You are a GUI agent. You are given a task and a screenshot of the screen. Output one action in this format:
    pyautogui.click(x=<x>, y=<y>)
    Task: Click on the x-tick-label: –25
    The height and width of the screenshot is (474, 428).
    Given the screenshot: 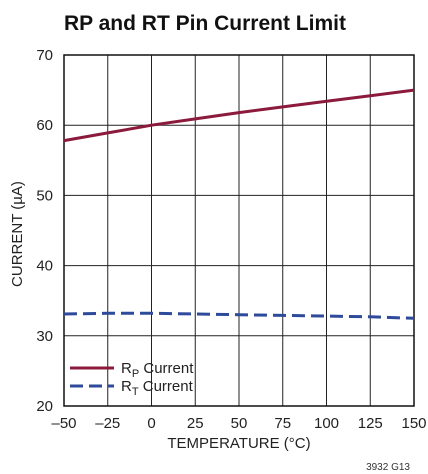 What is the action you would take?
    pyautogui.click(x=107, y=423)
    